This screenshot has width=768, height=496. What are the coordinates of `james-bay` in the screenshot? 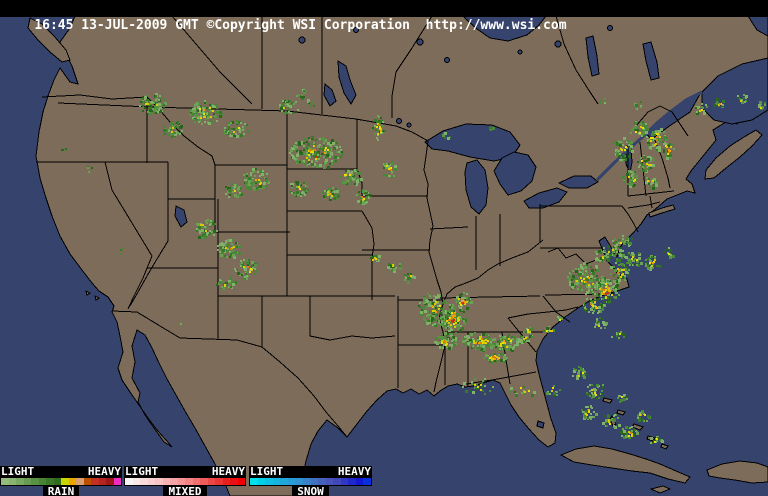 It's located at (592, 56).